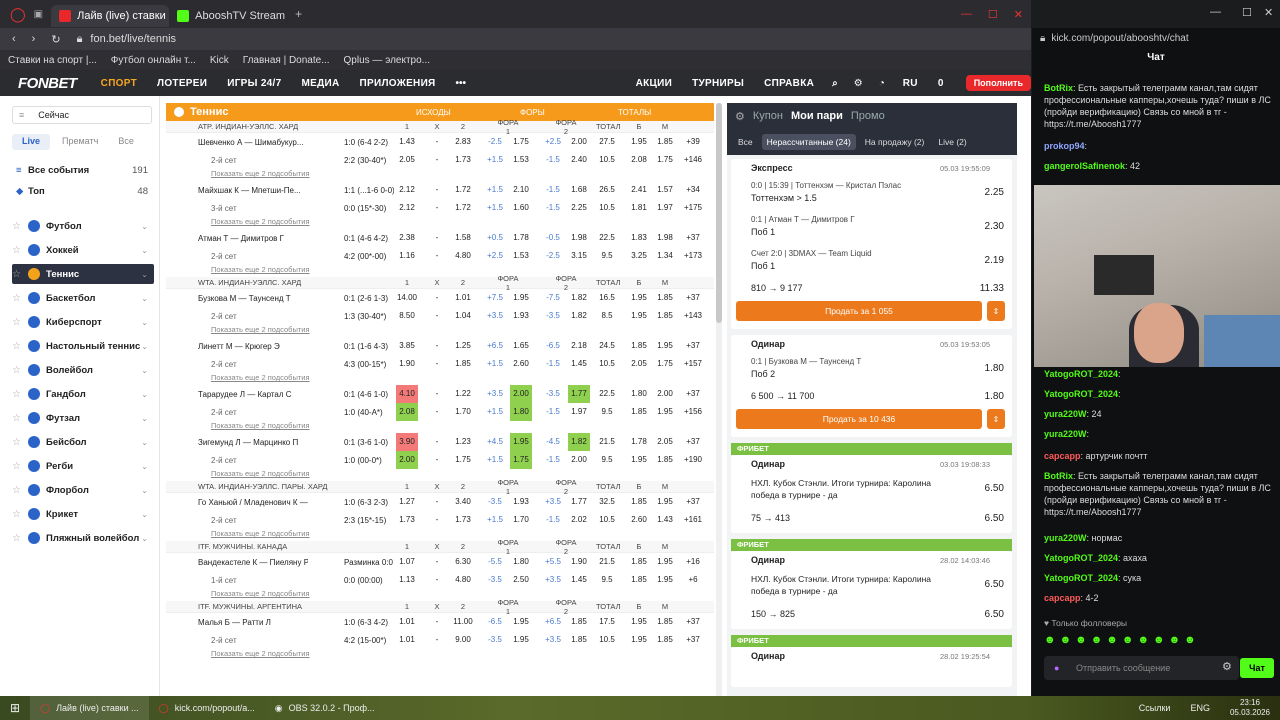 This screenshot has height=720, width=1280. What do you see at coordinates (1156, 38) in the screenshot?
I see `kick-address-bar: 🔒︎ kick.com/popout/abooshtv/chat` at bounding box center [1156, 38].